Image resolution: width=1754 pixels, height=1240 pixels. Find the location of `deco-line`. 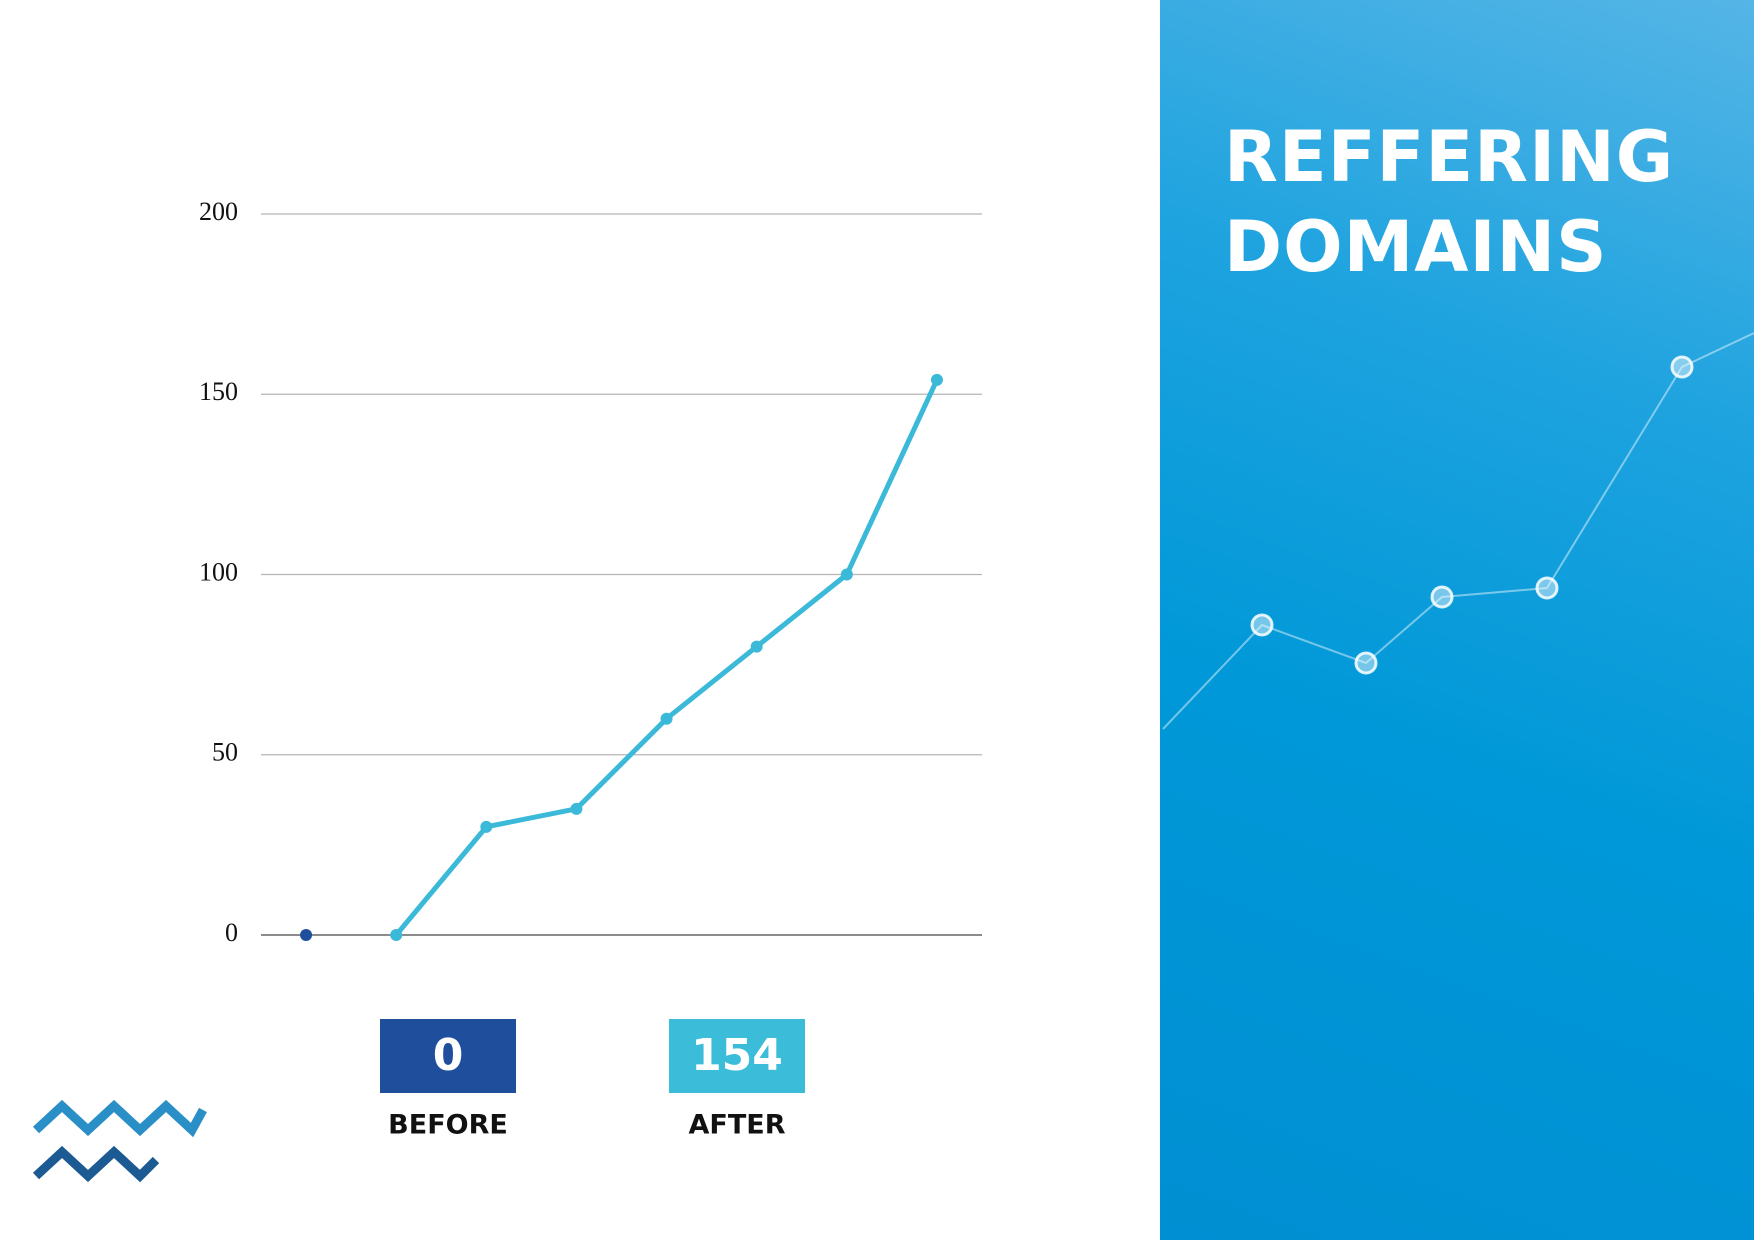

deco-line is located at coordinates (1458, 531).